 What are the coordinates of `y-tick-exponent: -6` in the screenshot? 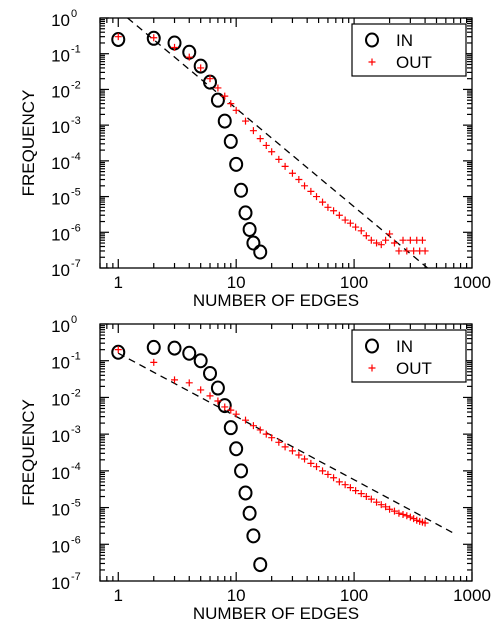 It's located at (76, 228).